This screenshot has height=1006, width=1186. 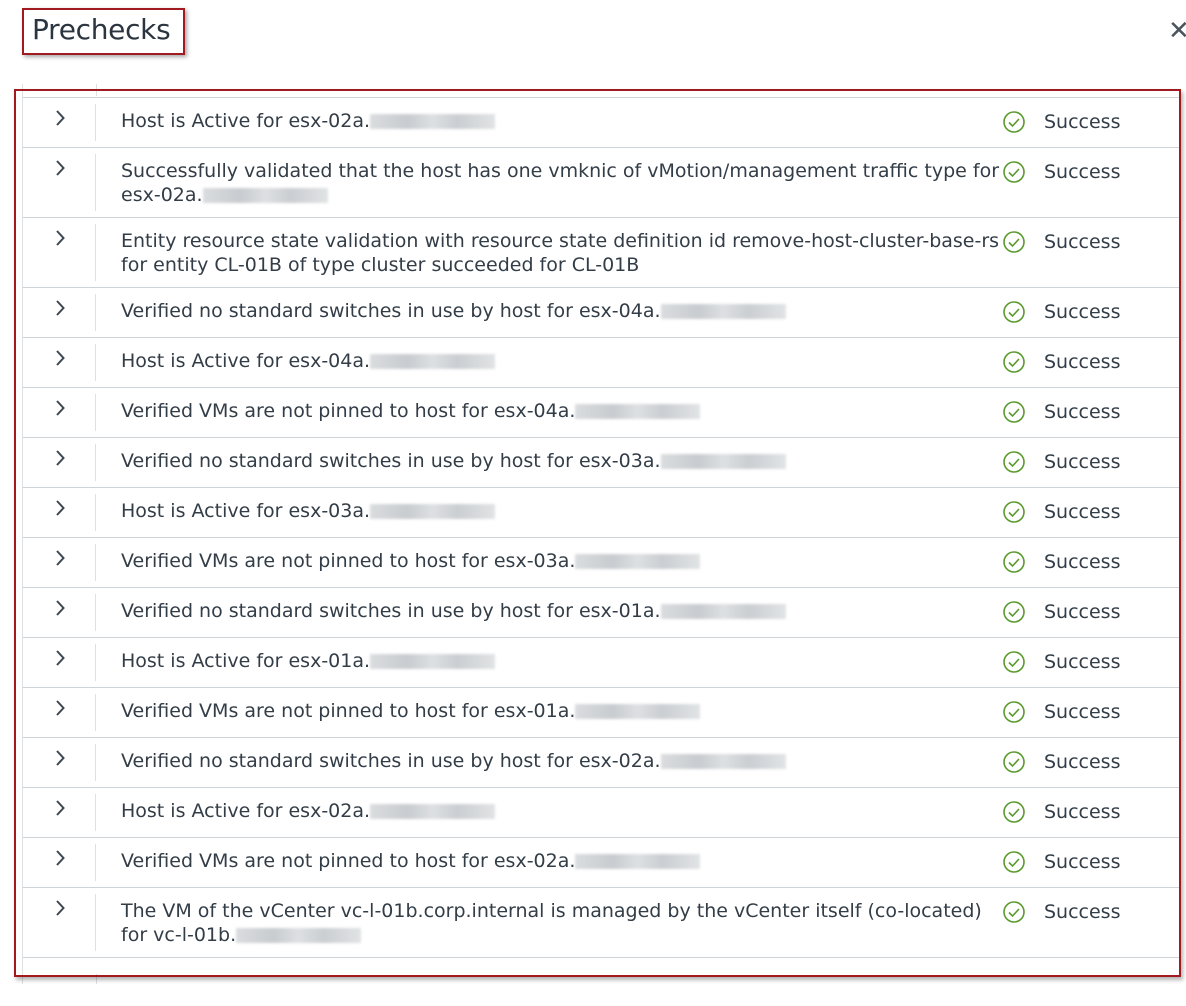 What do you see at coordinates (548, 120) in the screenshot?
I see `precheck-message: Host is Active for esx-02a.` at bounding box center [548, 120].